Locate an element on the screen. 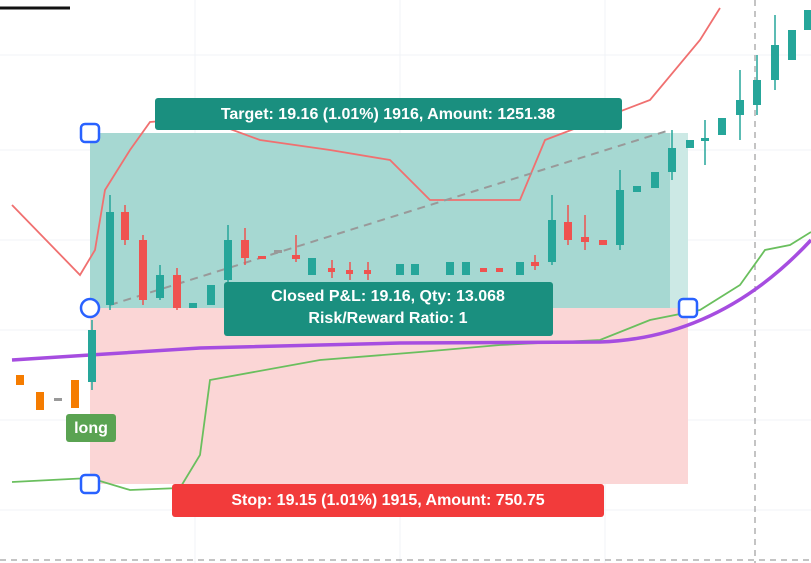 The height and width of the screenshot is (563, 811). target-label-box is located at coordinates (388, 114).